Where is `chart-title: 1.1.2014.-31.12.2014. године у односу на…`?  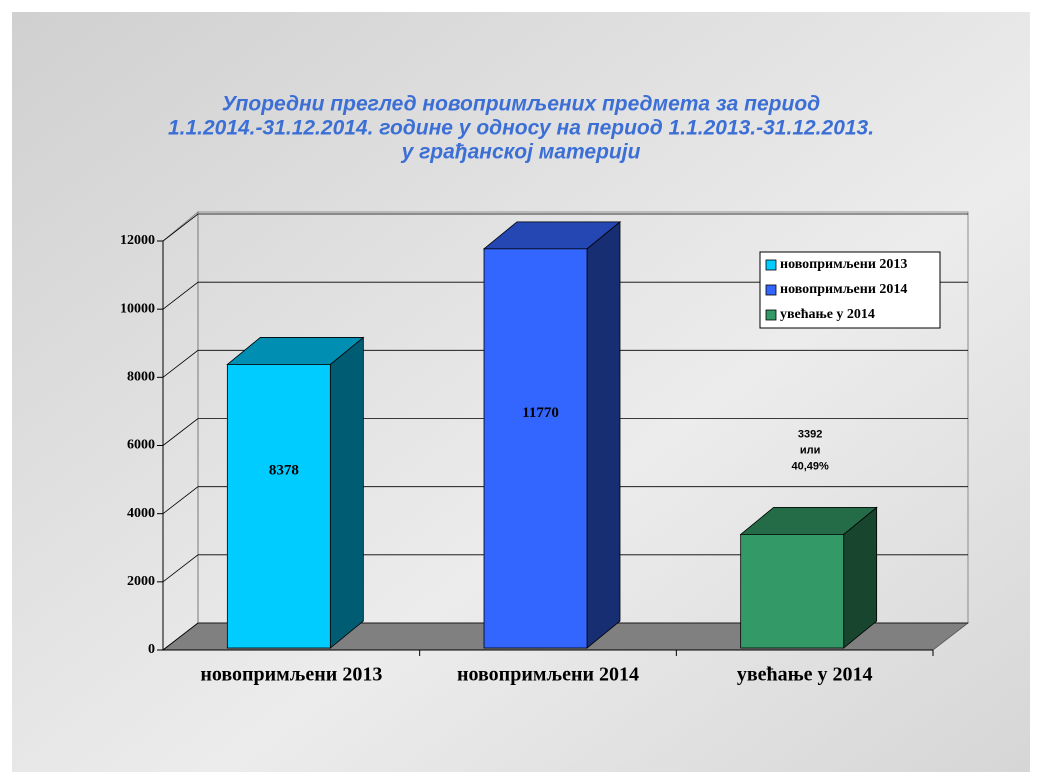 chart-title: 1.1.2014.-31.12.2014. године у односу на… is located at coordinates (521, 128).